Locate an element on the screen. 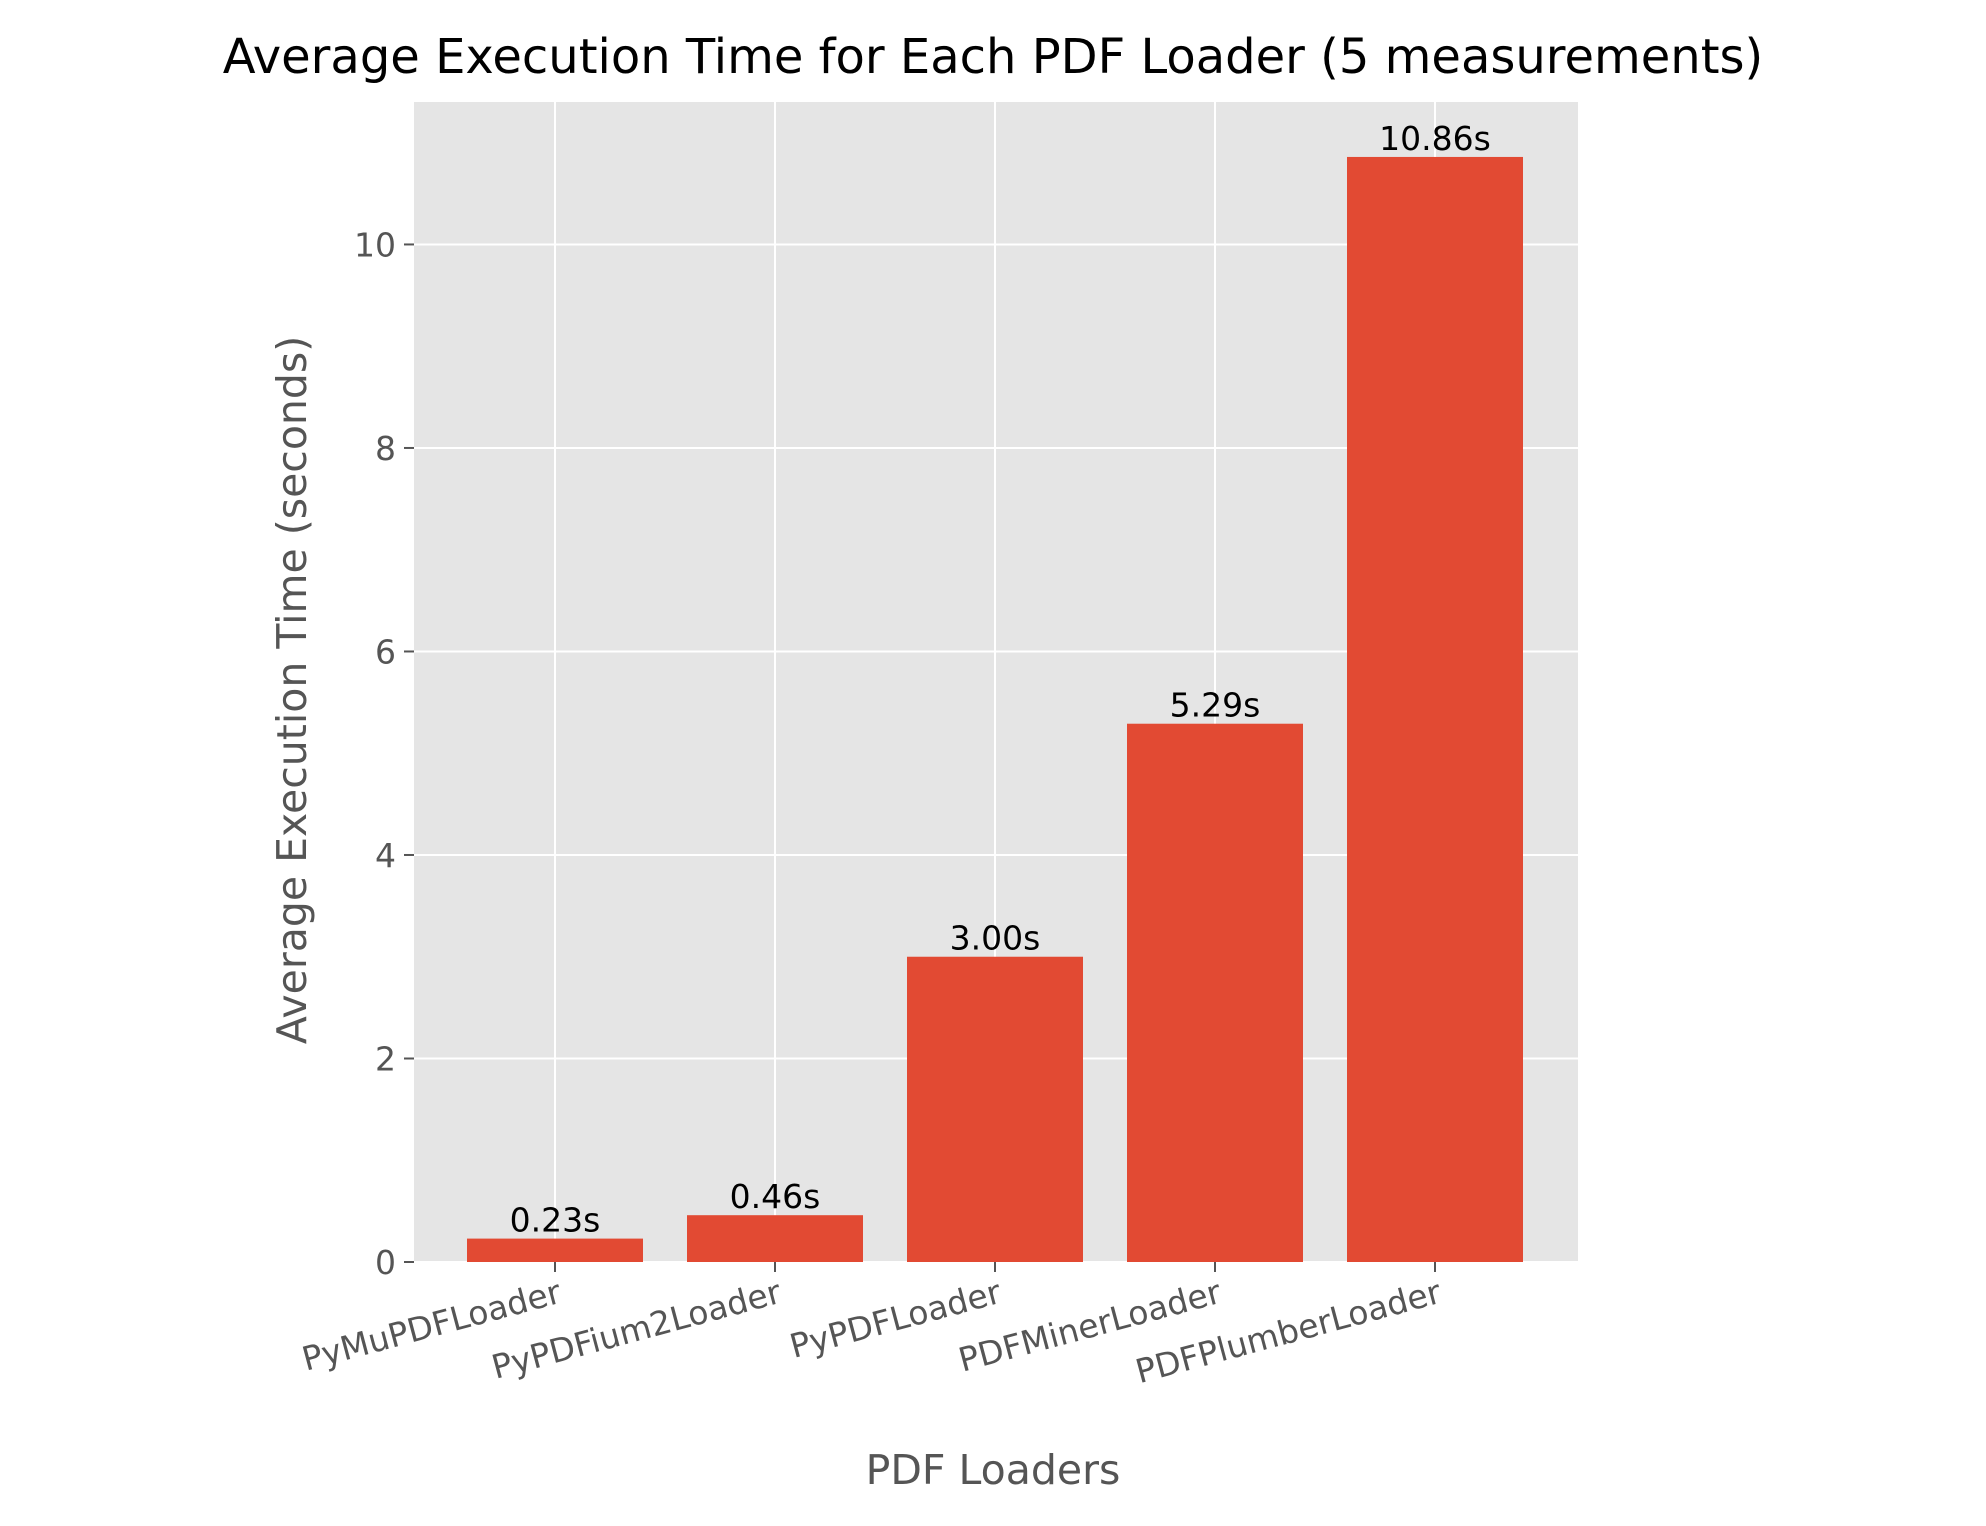  data-label-PDFMinerLoader: 5.29s is located at coordinates (1215, 705).